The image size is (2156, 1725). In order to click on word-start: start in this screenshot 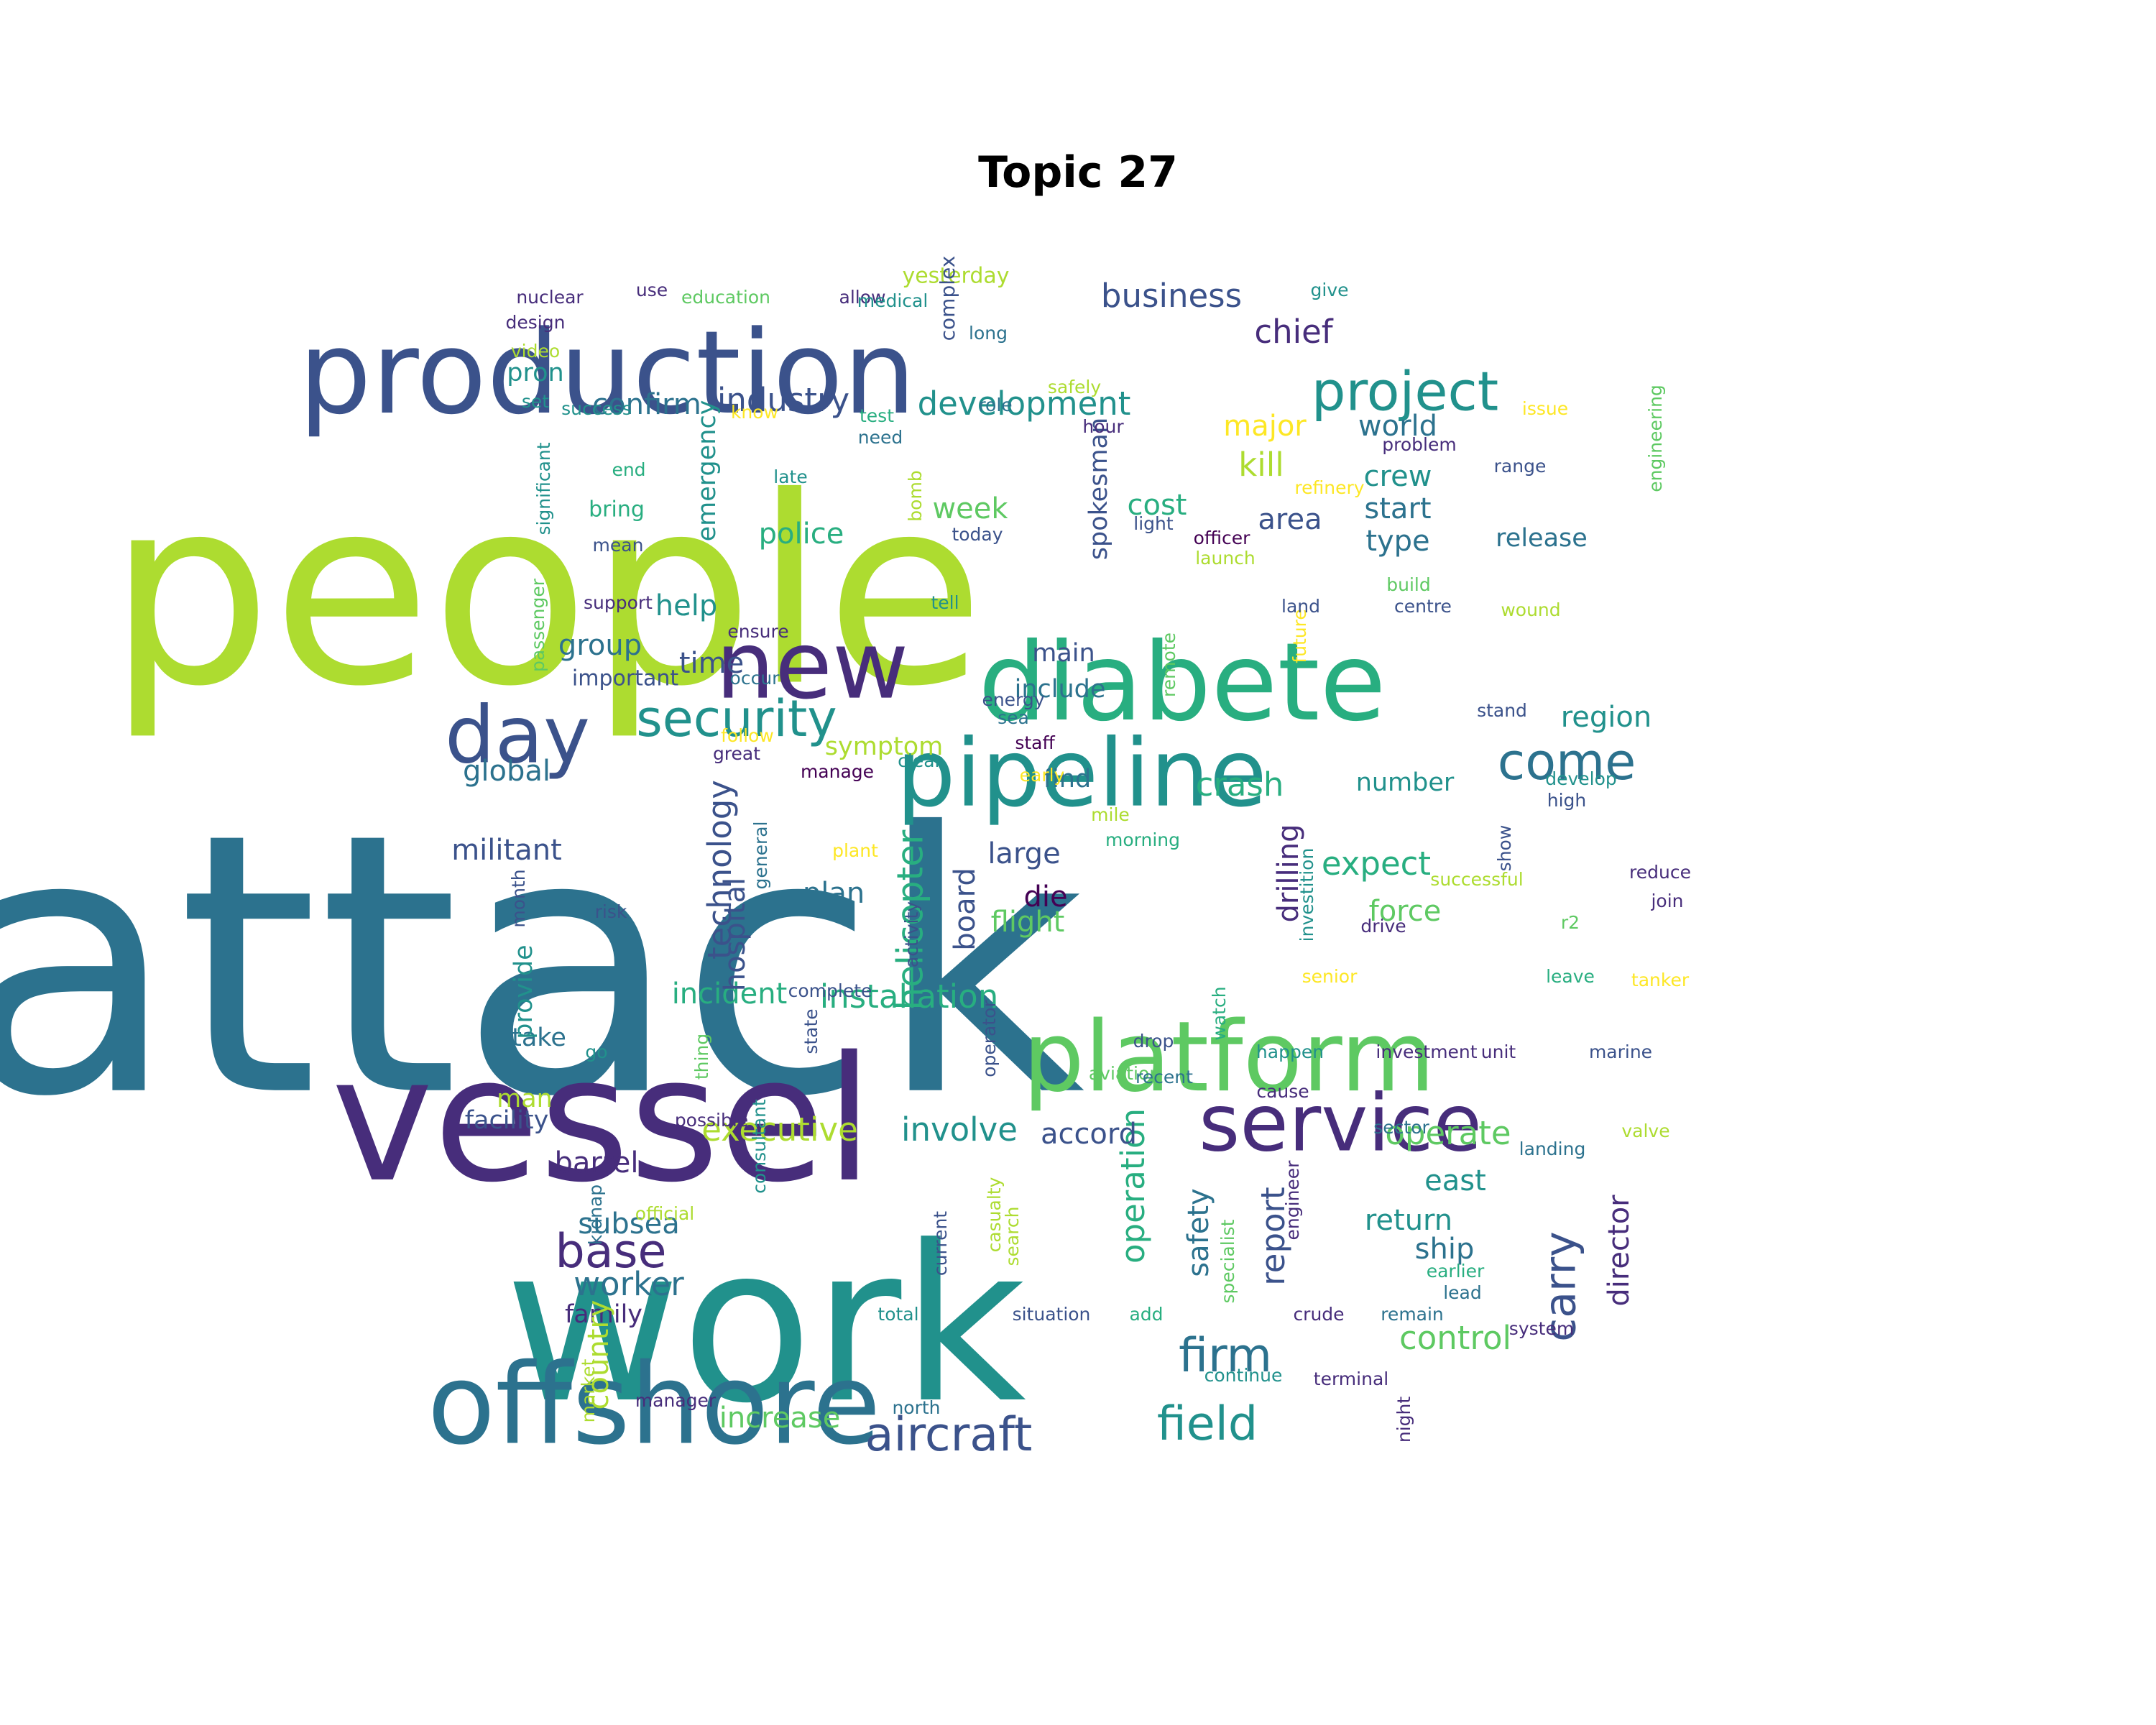, I will do `click(1397, 508)`.